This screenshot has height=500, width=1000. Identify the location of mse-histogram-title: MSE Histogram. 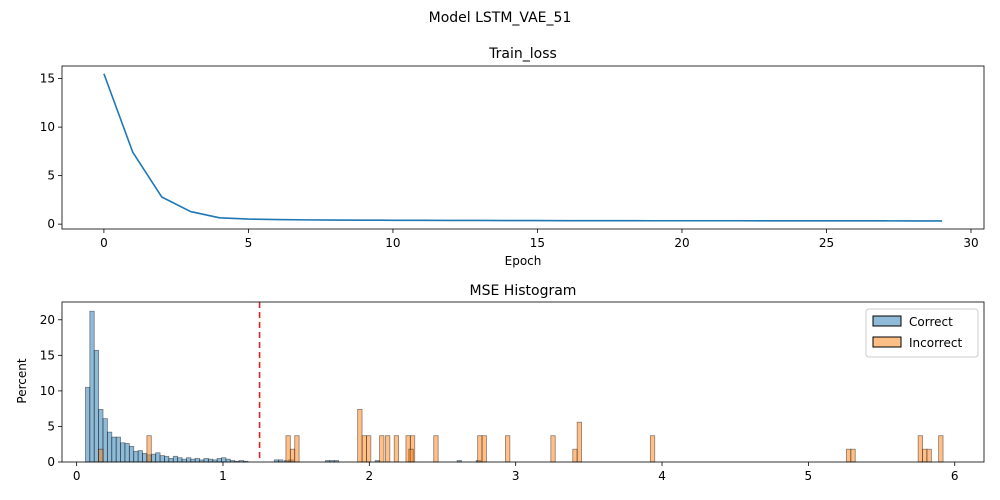
(523, 291).